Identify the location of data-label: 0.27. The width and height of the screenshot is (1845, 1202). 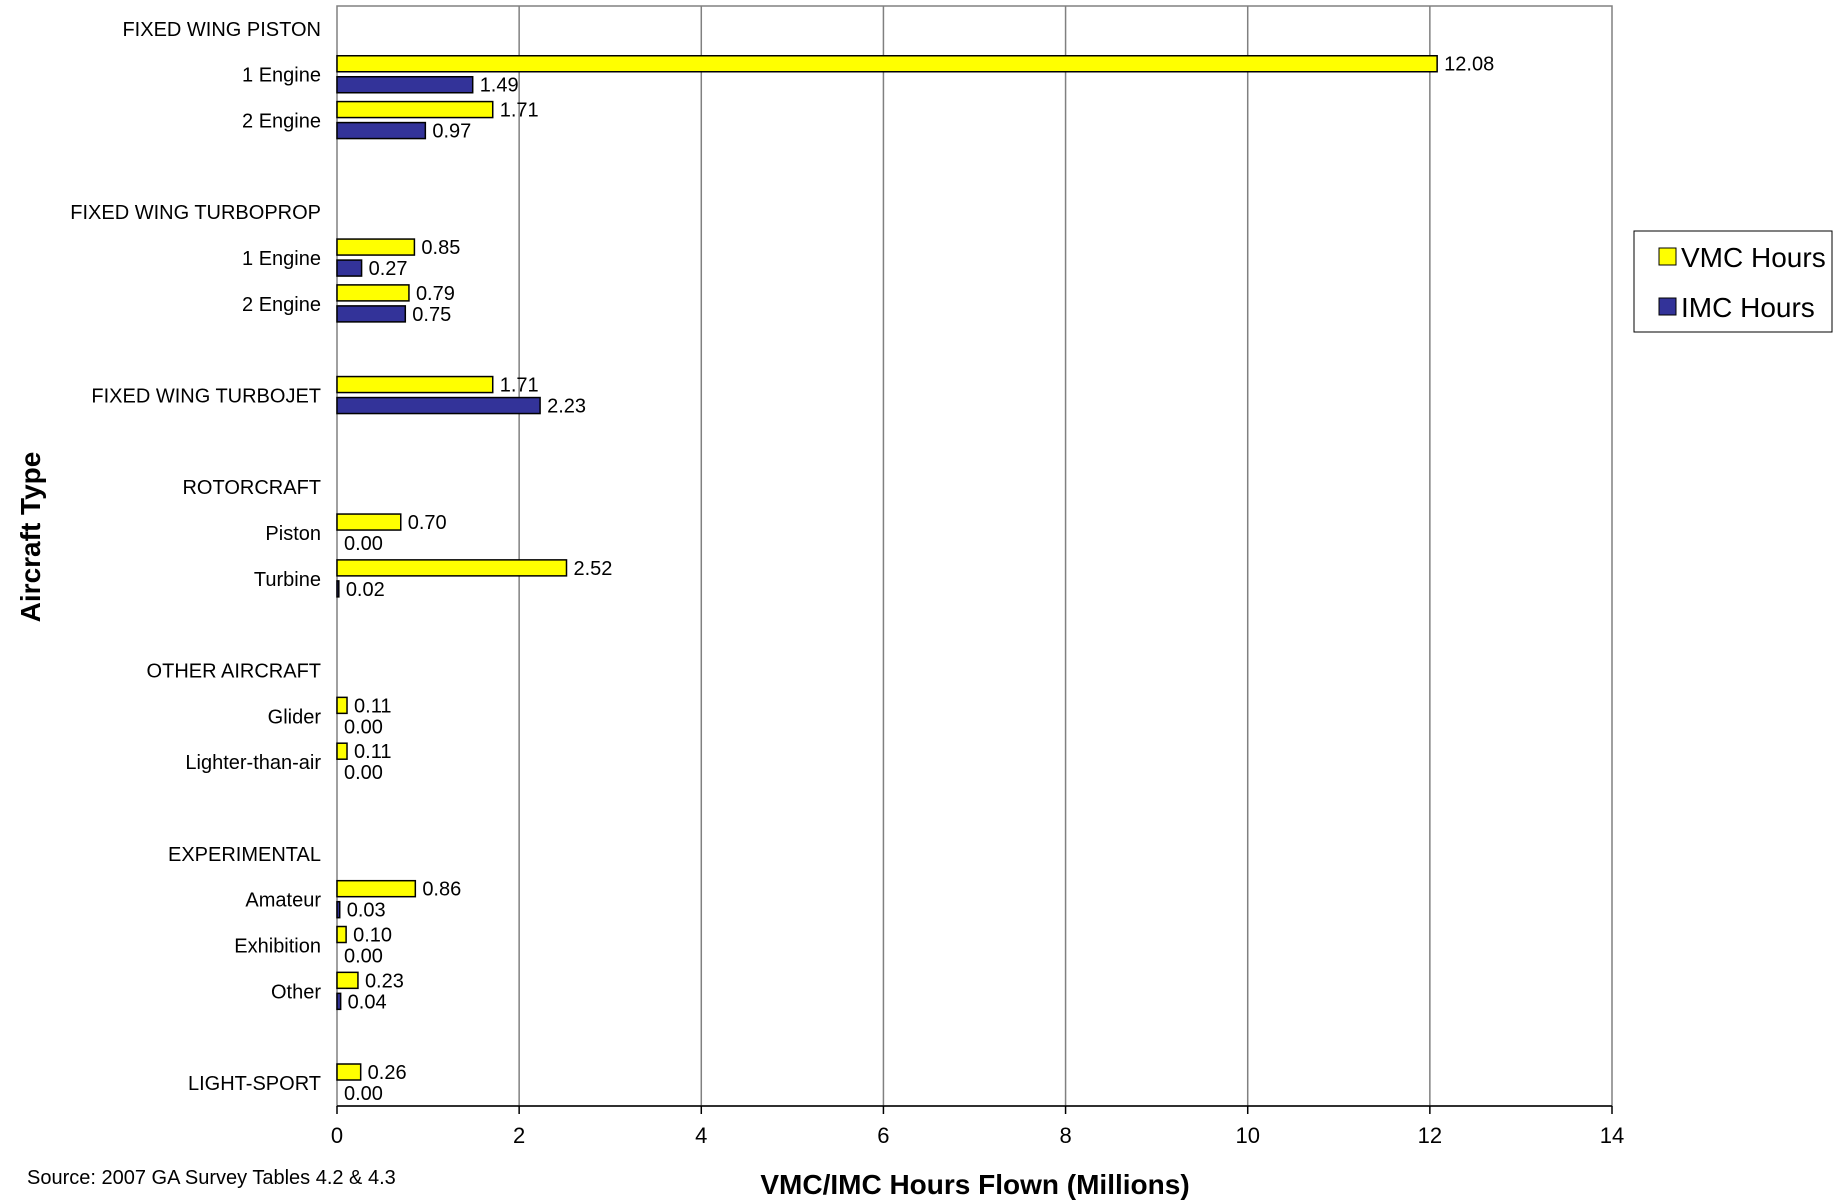
(388, 269).